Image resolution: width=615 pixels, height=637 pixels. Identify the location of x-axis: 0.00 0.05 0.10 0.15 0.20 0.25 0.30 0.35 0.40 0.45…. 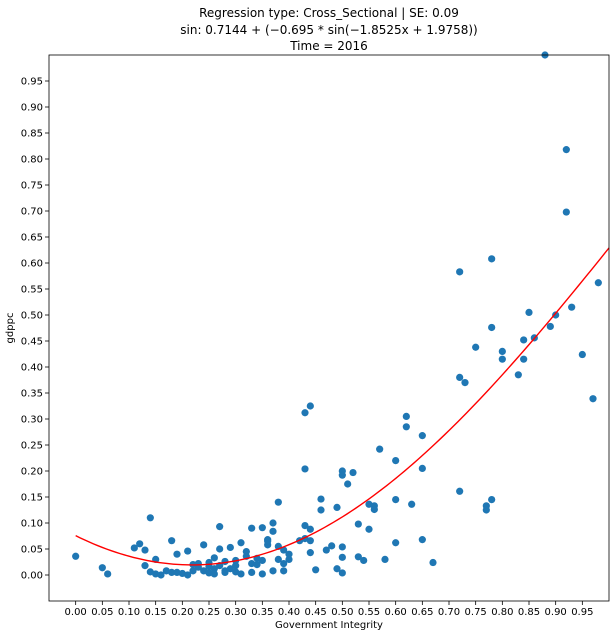
(329, 609).